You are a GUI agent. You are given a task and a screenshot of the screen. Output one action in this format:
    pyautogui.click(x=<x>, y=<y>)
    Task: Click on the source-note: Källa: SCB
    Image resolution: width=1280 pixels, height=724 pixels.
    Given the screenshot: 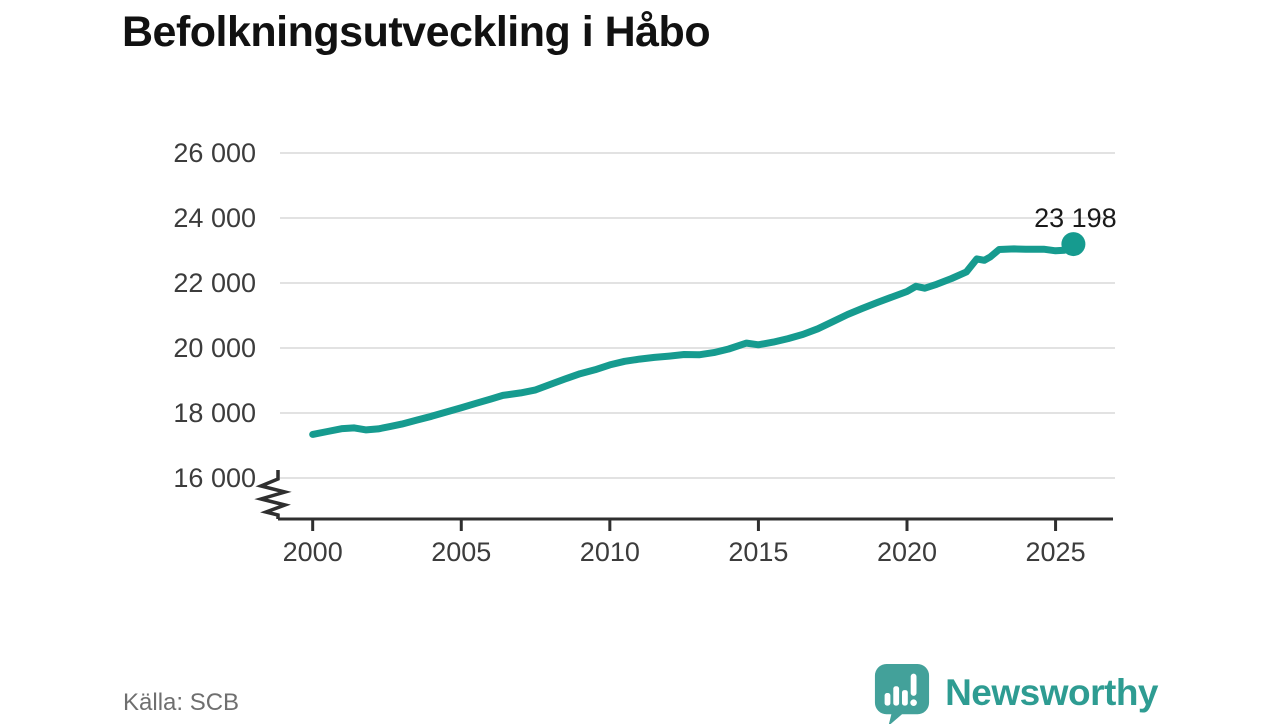 What is the action you would take?
    pyautogui.click(x=181, y=702)
    